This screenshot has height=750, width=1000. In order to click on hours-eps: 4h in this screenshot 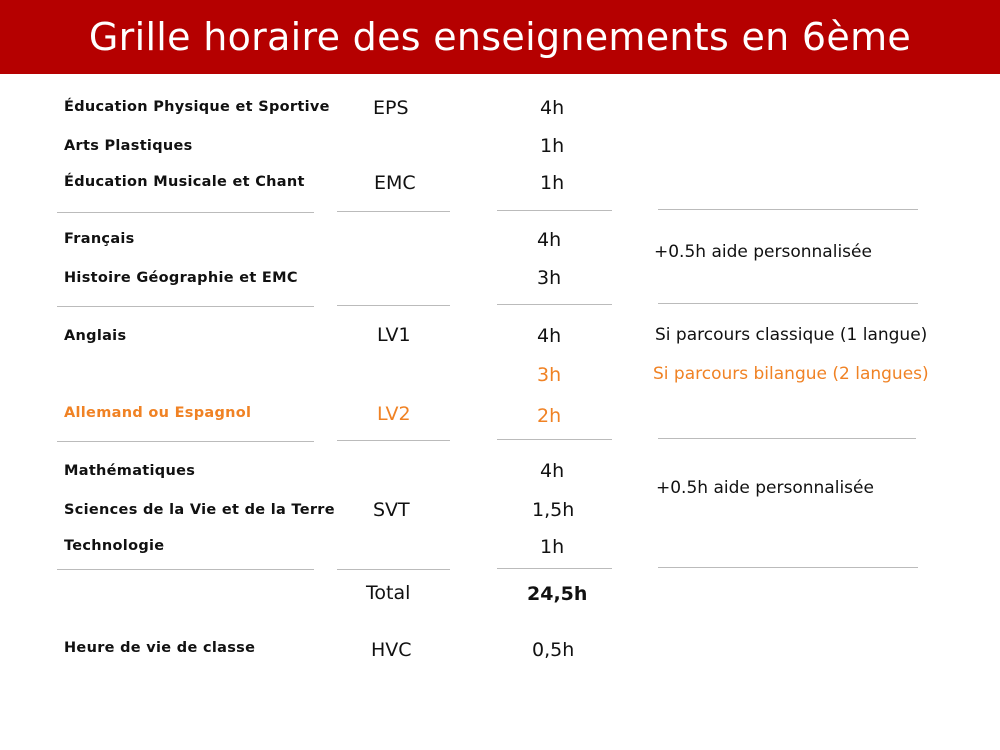, I will do `click(552, 108)`.